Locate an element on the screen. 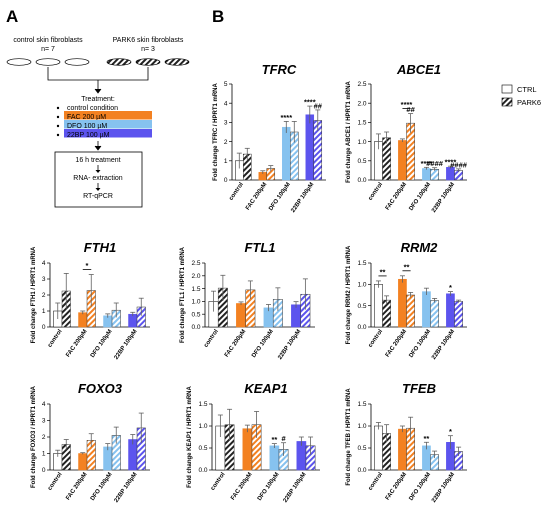 The height and width of the screenshot is (529, 550). control-group-title: control skin fibroblasts is located at coordinates (48, 40).